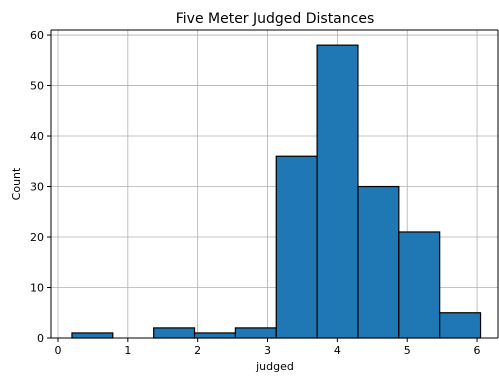  What do you see at coordinates (274, 366) in the screenshot?
I see `x-axis-label: judged` at bounding box center [274, 366].